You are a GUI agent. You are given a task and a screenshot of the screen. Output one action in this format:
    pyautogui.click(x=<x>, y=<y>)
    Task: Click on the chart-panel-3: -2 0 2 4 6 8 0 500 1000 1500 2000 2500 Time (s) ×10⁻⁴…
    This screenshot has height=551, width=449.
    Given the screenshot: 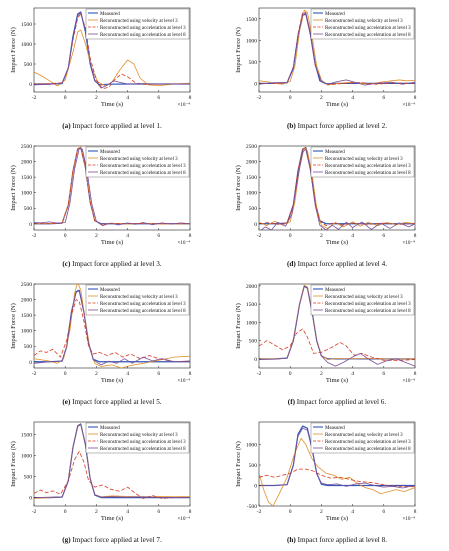 What is the action you would take?
    pyautogui.click(x=337, y=206)
    